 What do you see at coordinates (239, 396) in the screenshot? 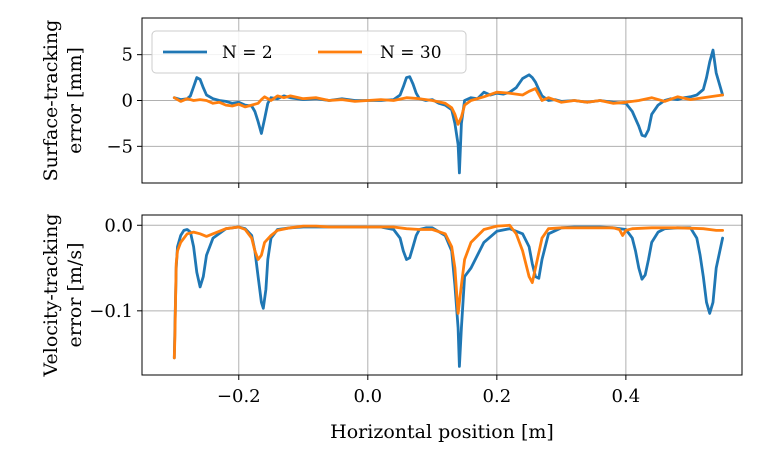
I see `x-tick-label: −0.2` at bounding box center [239, 396].